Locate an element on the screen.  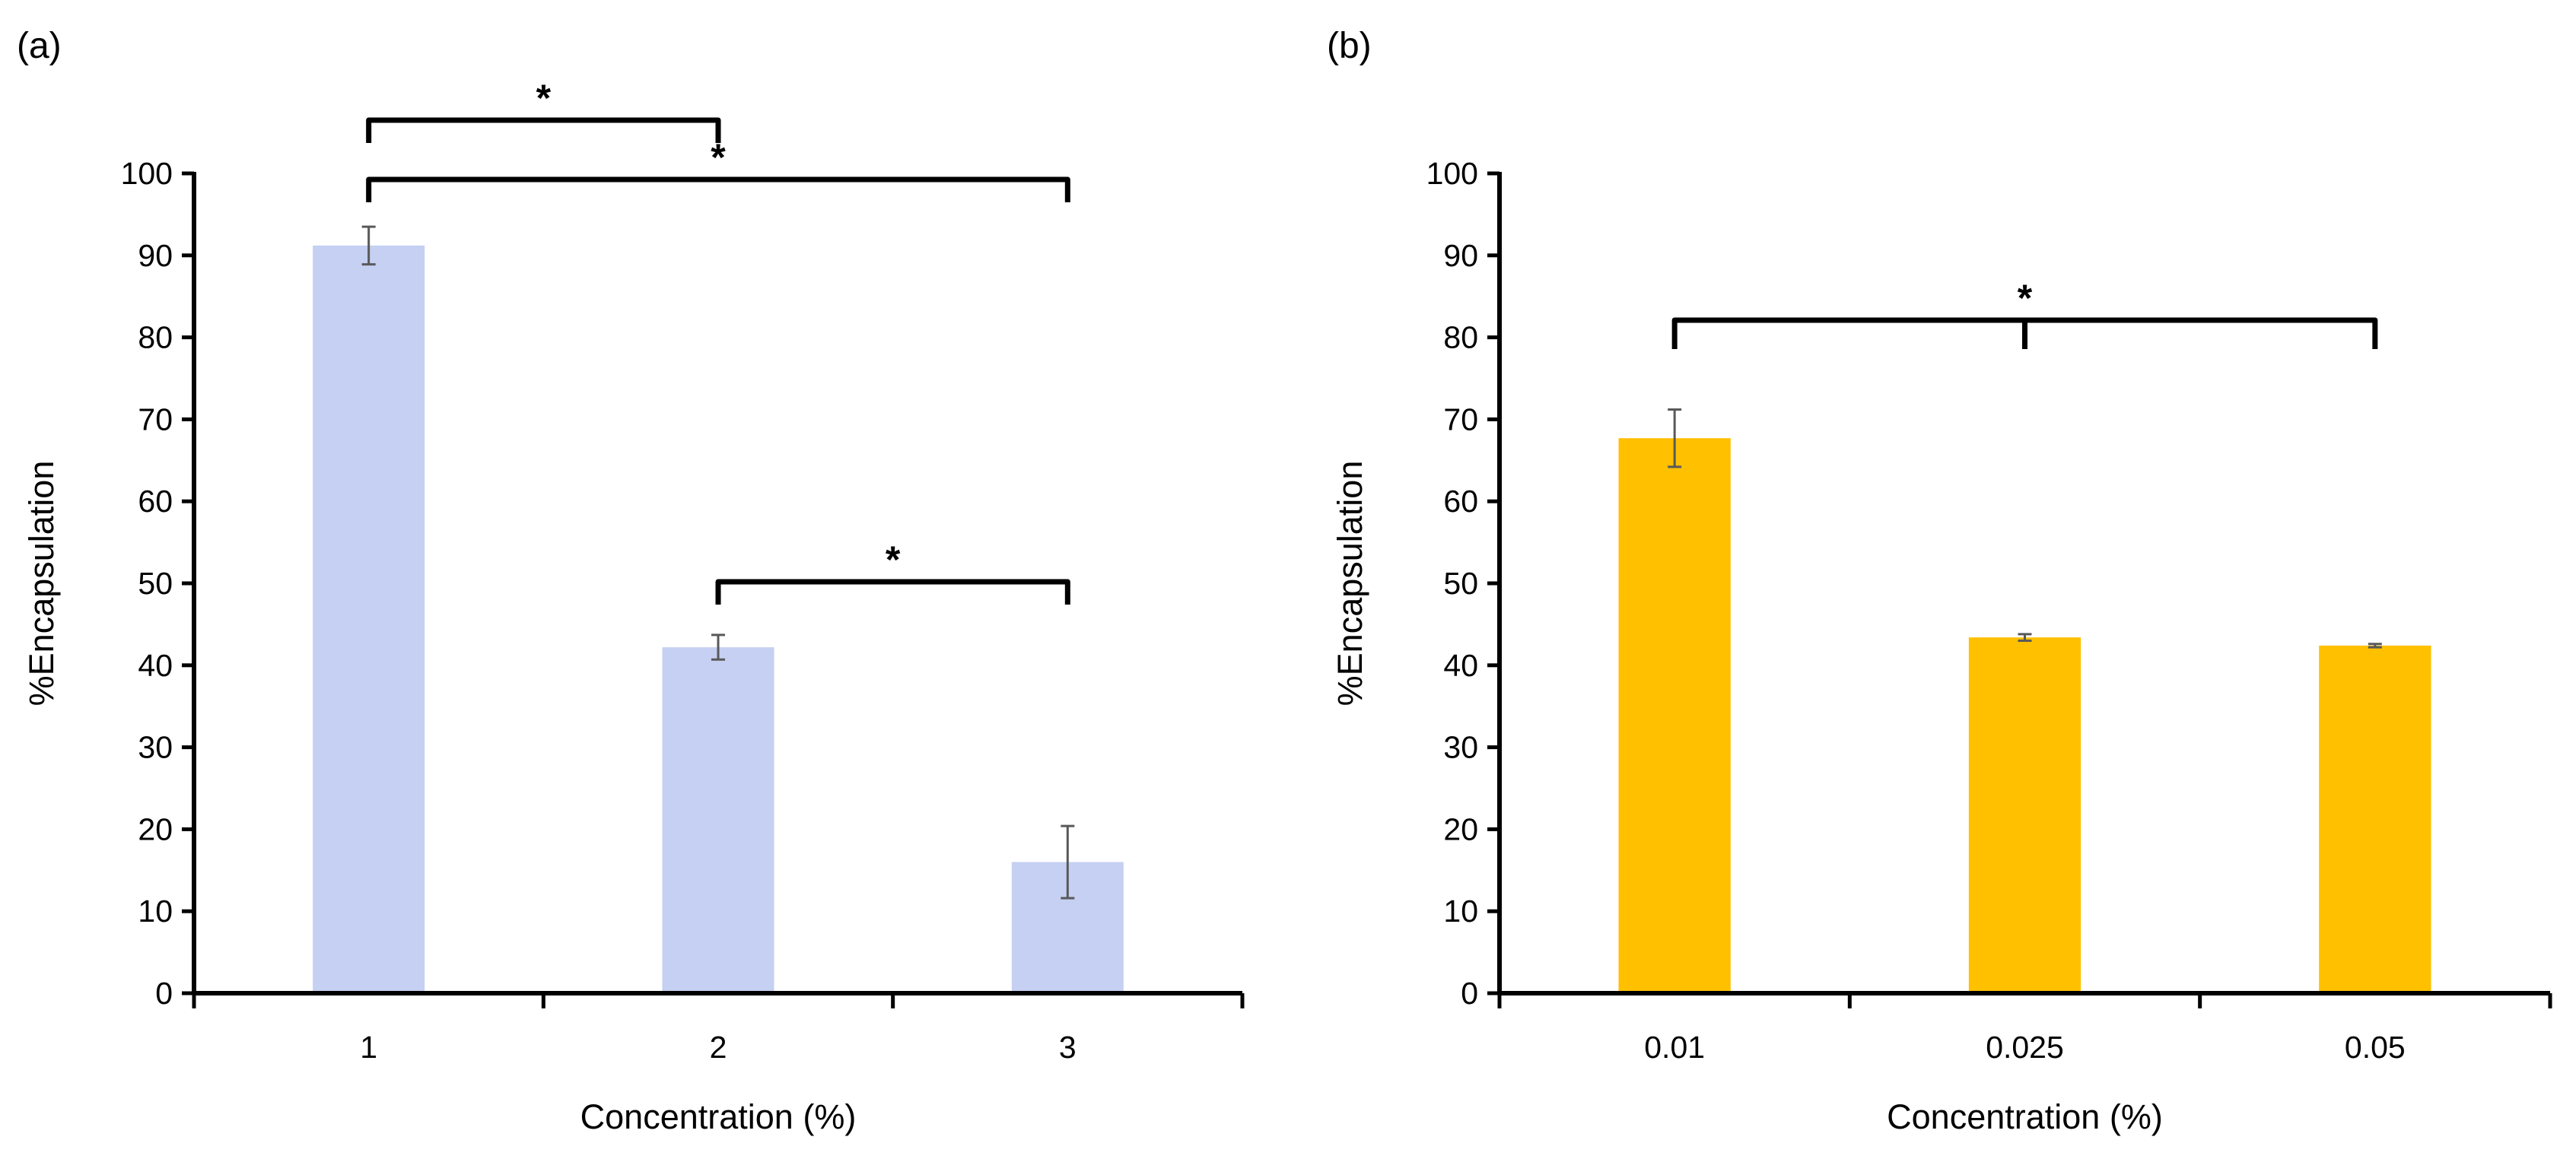
x-tick-label: 0.05 is located at coordinates (2375, 1048).